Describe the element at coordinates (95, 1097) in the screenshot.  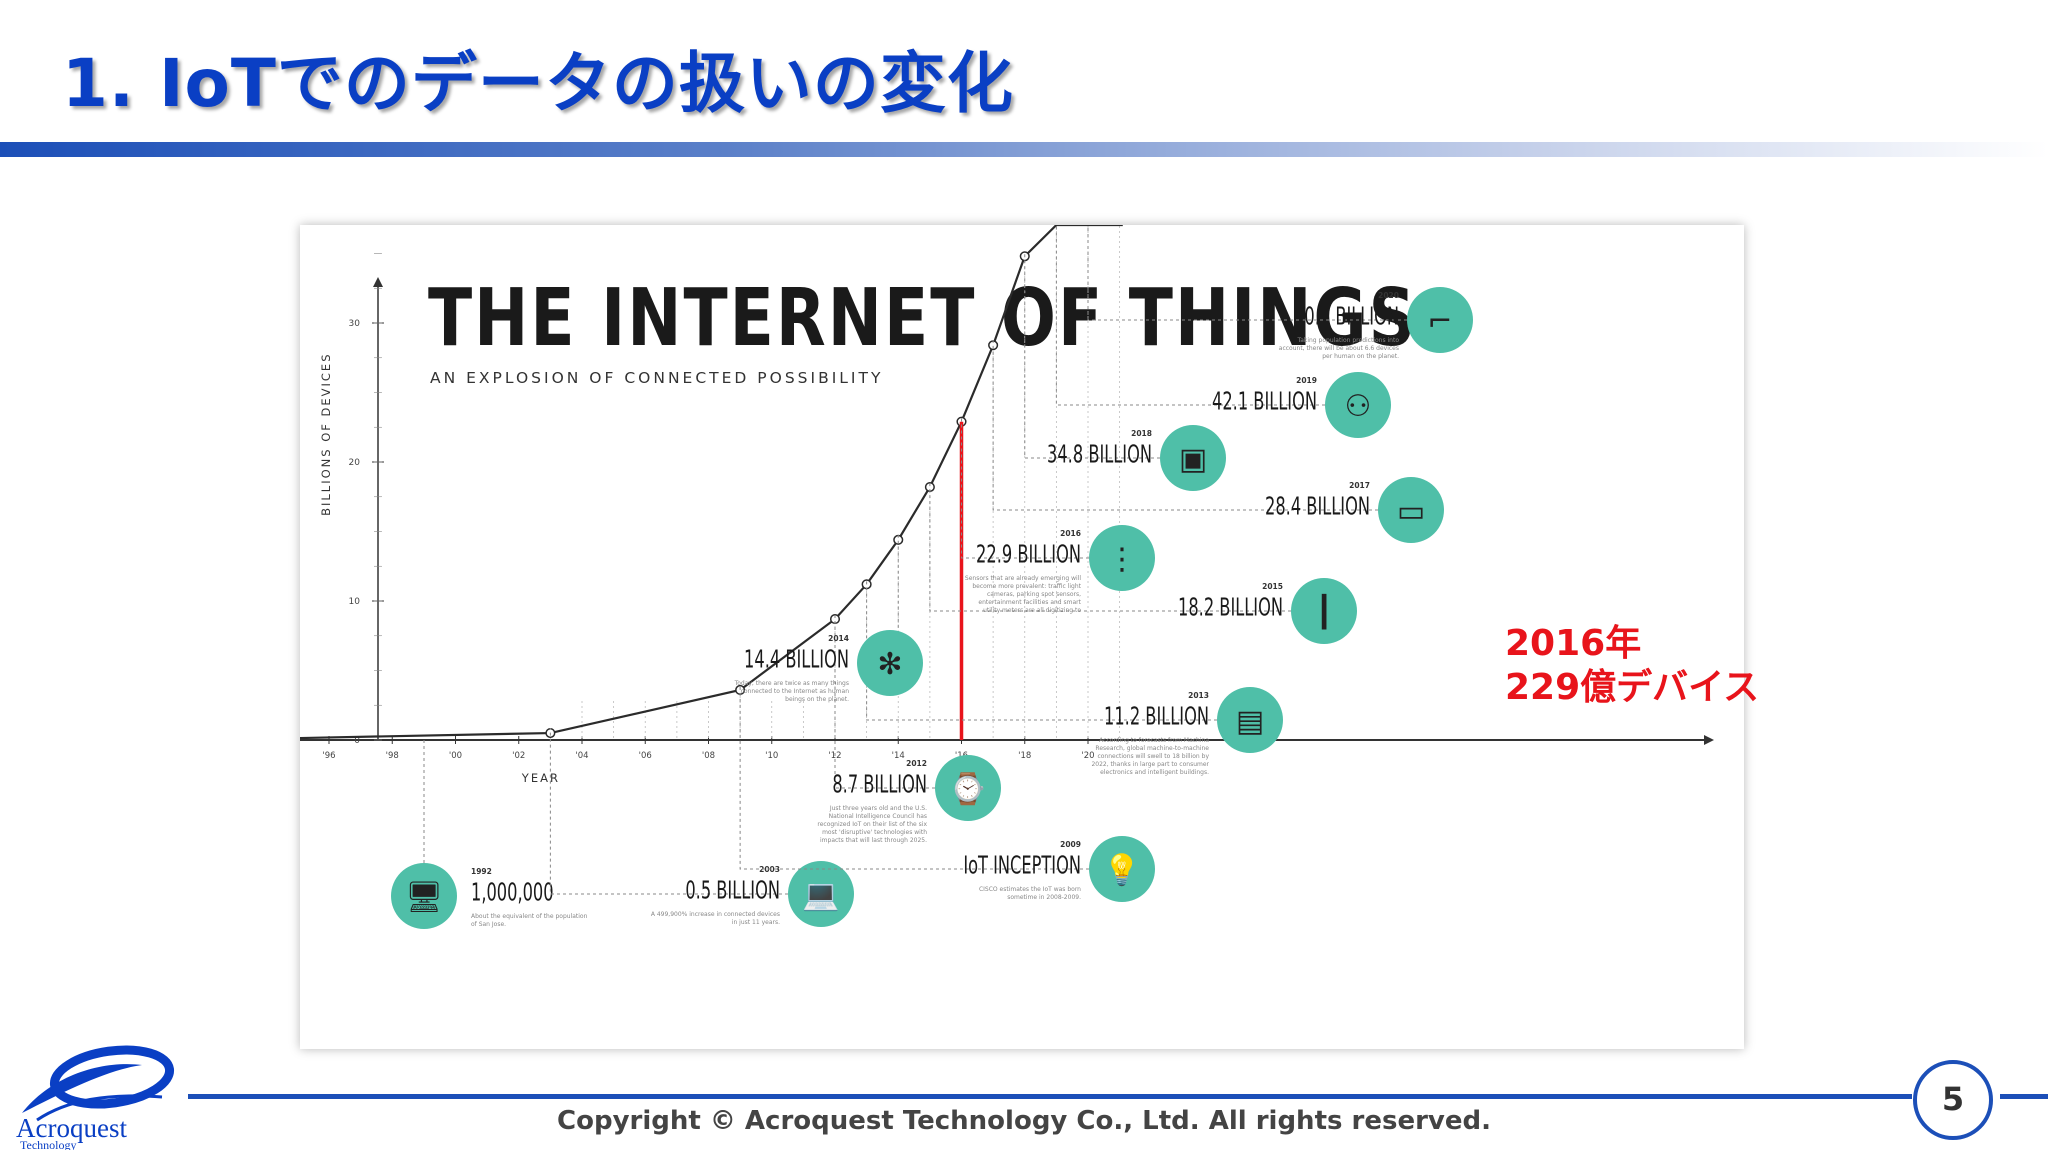
I see `acroquest-logo: Acroquest Technology` at that location.